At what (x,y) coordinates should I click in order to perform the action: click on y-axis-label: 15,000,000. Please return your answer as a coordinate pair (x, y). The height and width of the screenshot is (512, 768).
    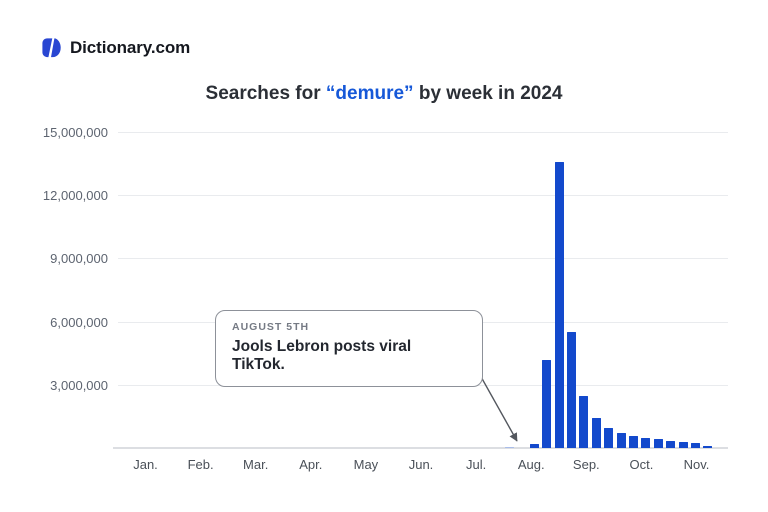
    Looking at the image, I should click on (75, 132).